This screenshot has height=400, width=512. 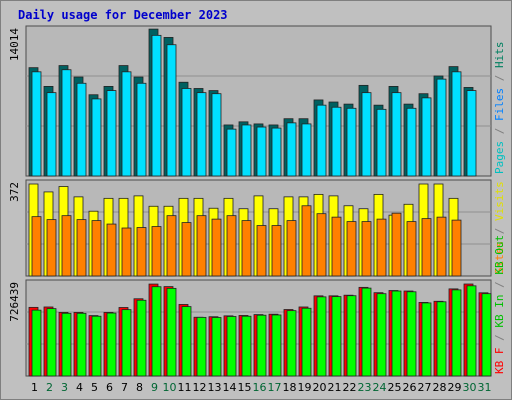 I want to click on ymax-label-kb: 726439, so click(x=14, y=302).